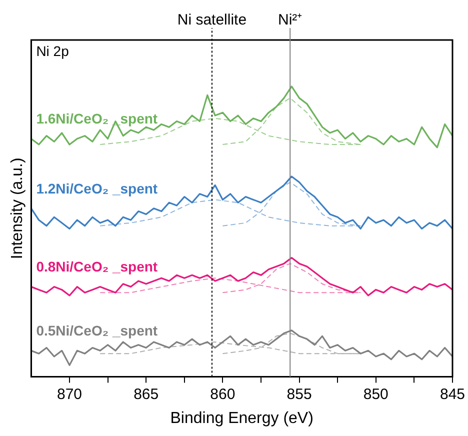  Describe the element at coordinates (53, 50) in the screenshot. I see `text: Ni 2p` at that location.